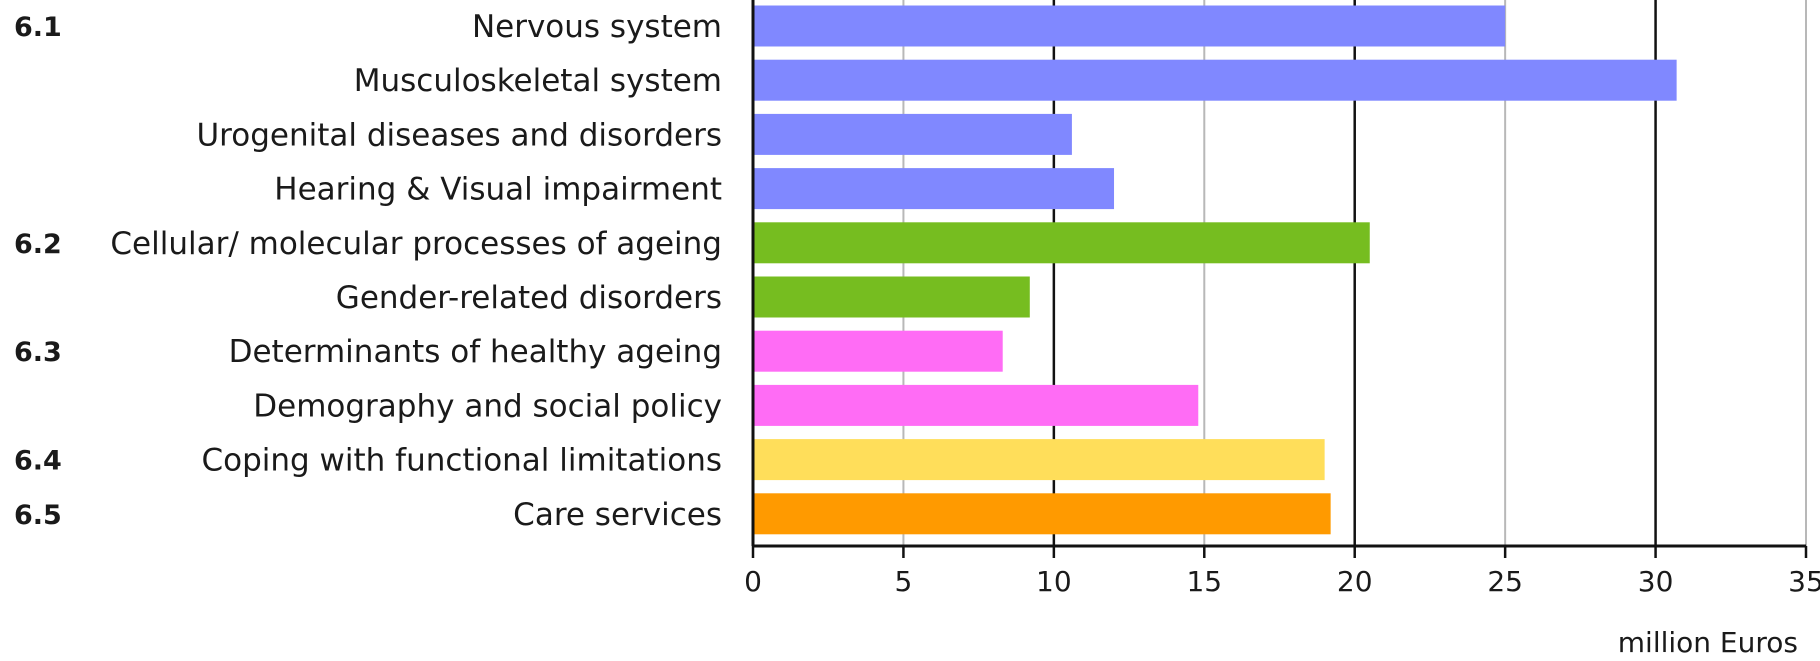 The width and height of the screenshot is (1820, 661). What do you see at coordinates (461, 461) in the screenshot?
I see `category-label: Coping with functional limitations` at bounding box center [461, 461].